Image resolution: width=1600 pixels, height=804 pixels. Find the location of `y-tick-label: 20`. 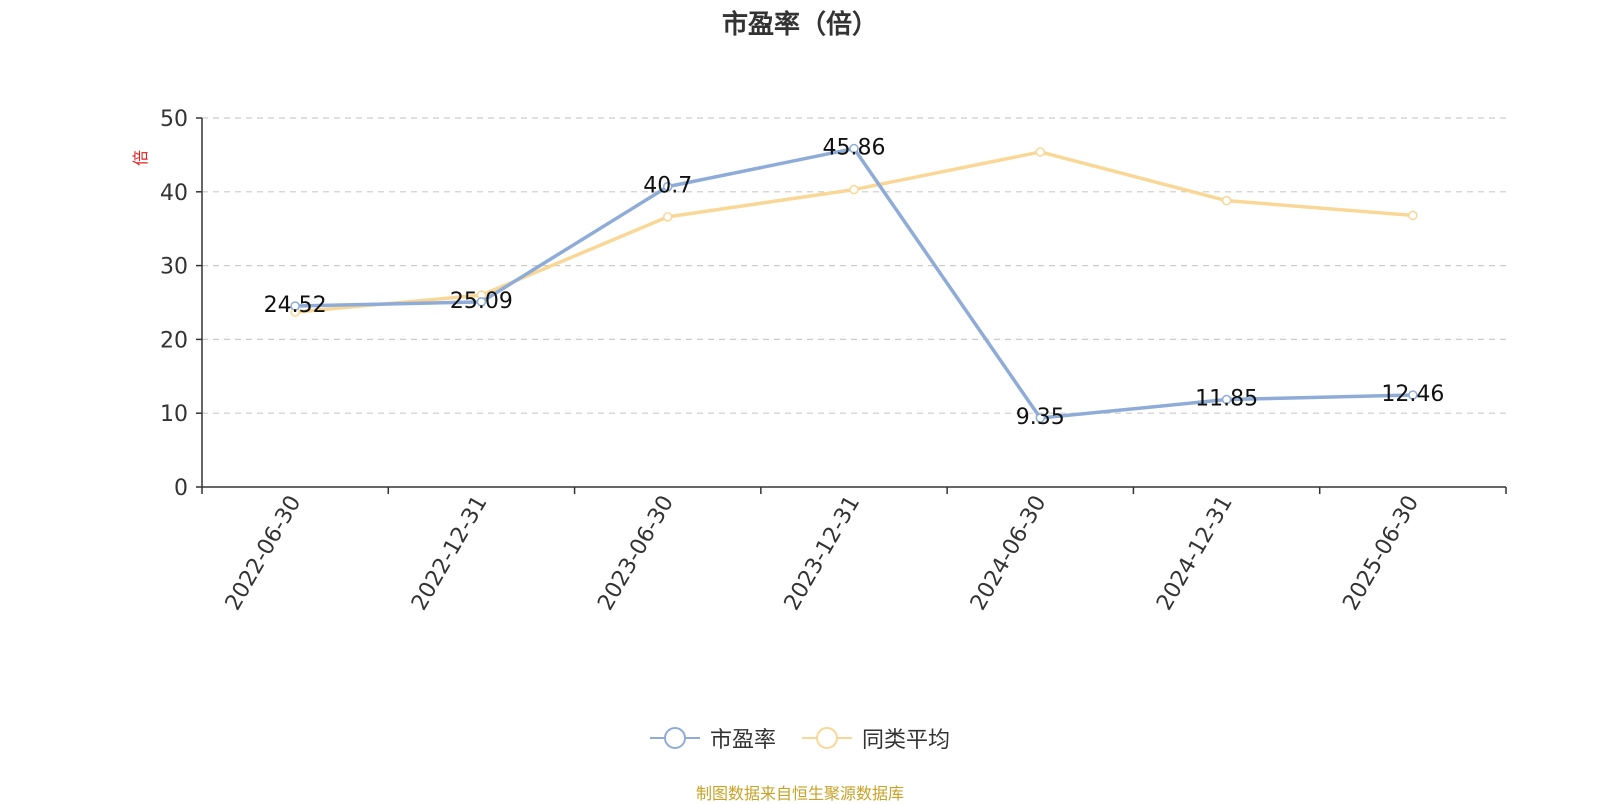

y-tick-label: 20 is located at coordinates (174, 340).